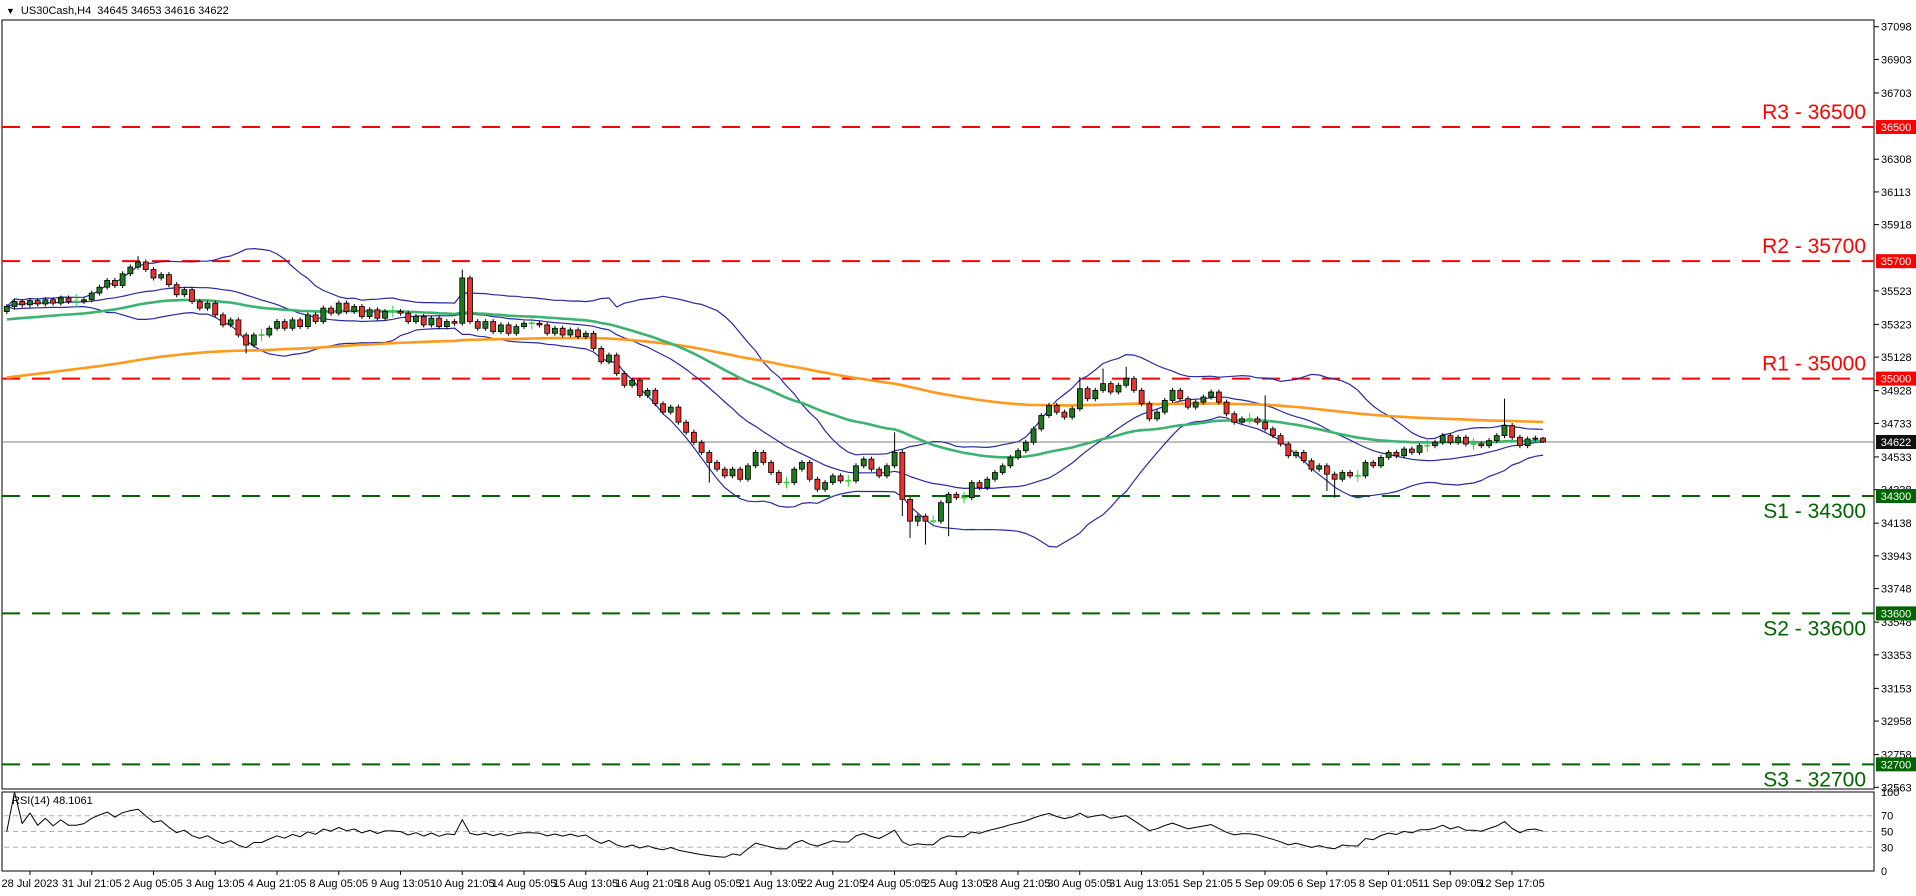  What do you see at coordinates (1388, 884) in the screenshot?
I see `svg-text: 8 Sep 01:05` at bounding box center [1388, 884].